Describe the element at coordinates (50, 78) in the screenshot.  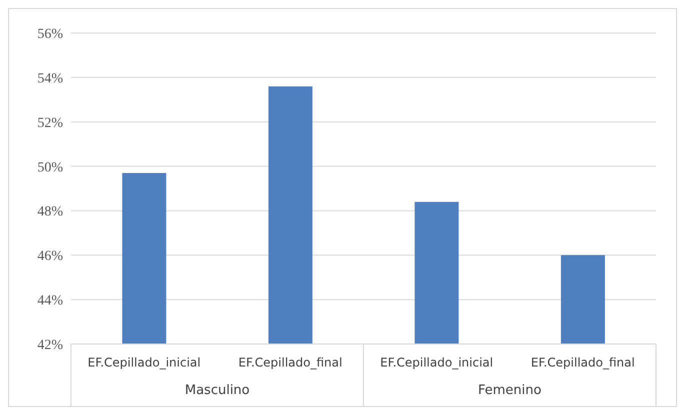
I see `y-tick-label: 54%` at that location.